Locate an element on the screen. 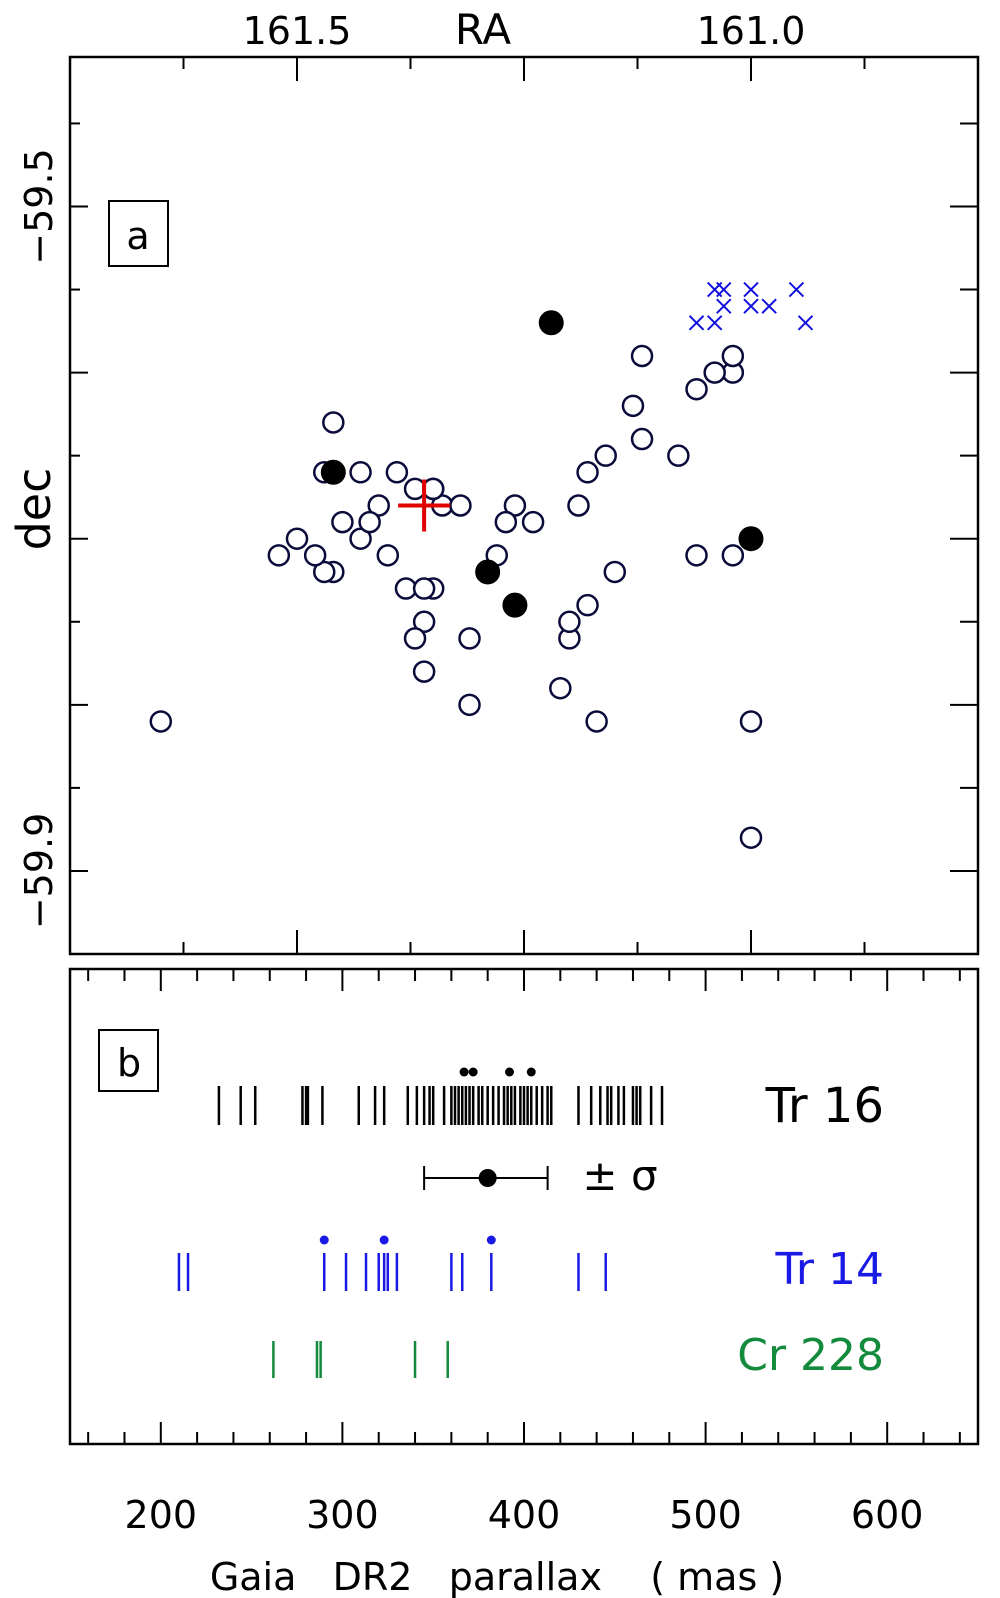  series-label: Tr 14 is located at coordinates (829, 1269).